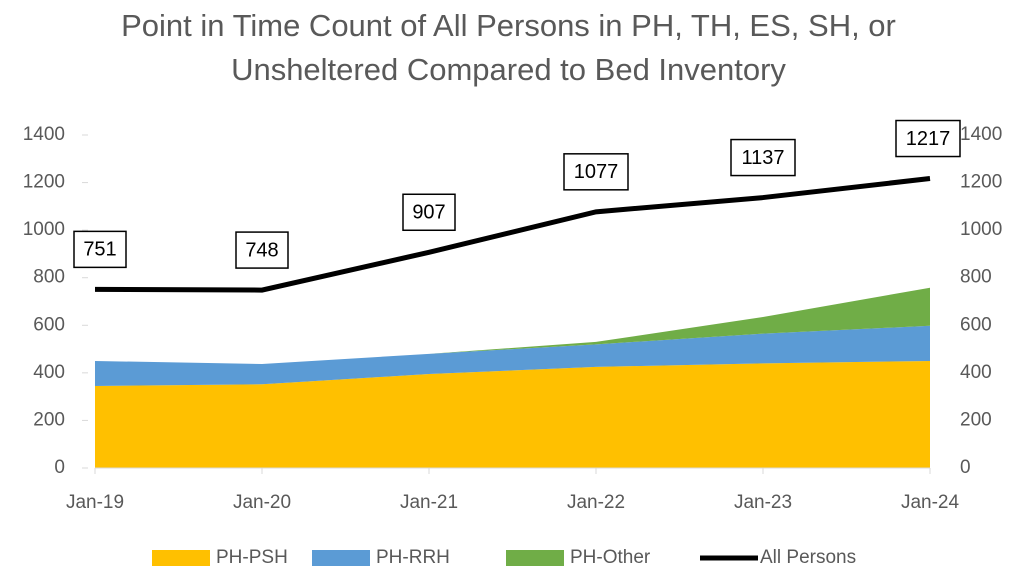 The image size is (1017, 572). Describe the element at coordinates (976, 324) in the screenshot. I see `y2-tick-label: 600` at that location.